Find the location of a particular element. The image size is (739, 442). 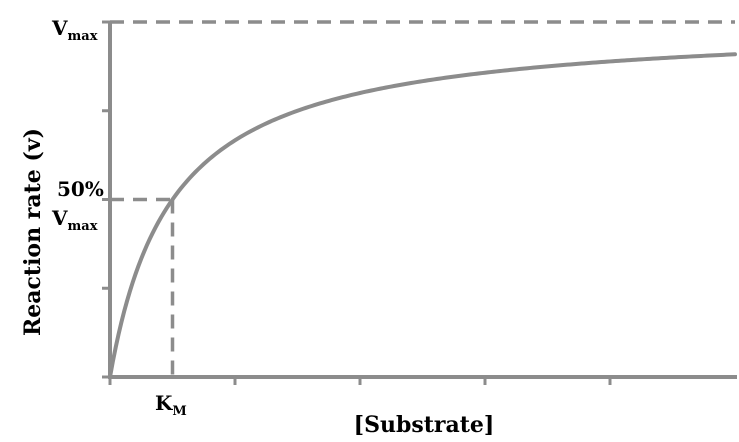

half-vmax-label-sub: max is located at coordinates (83, 226).